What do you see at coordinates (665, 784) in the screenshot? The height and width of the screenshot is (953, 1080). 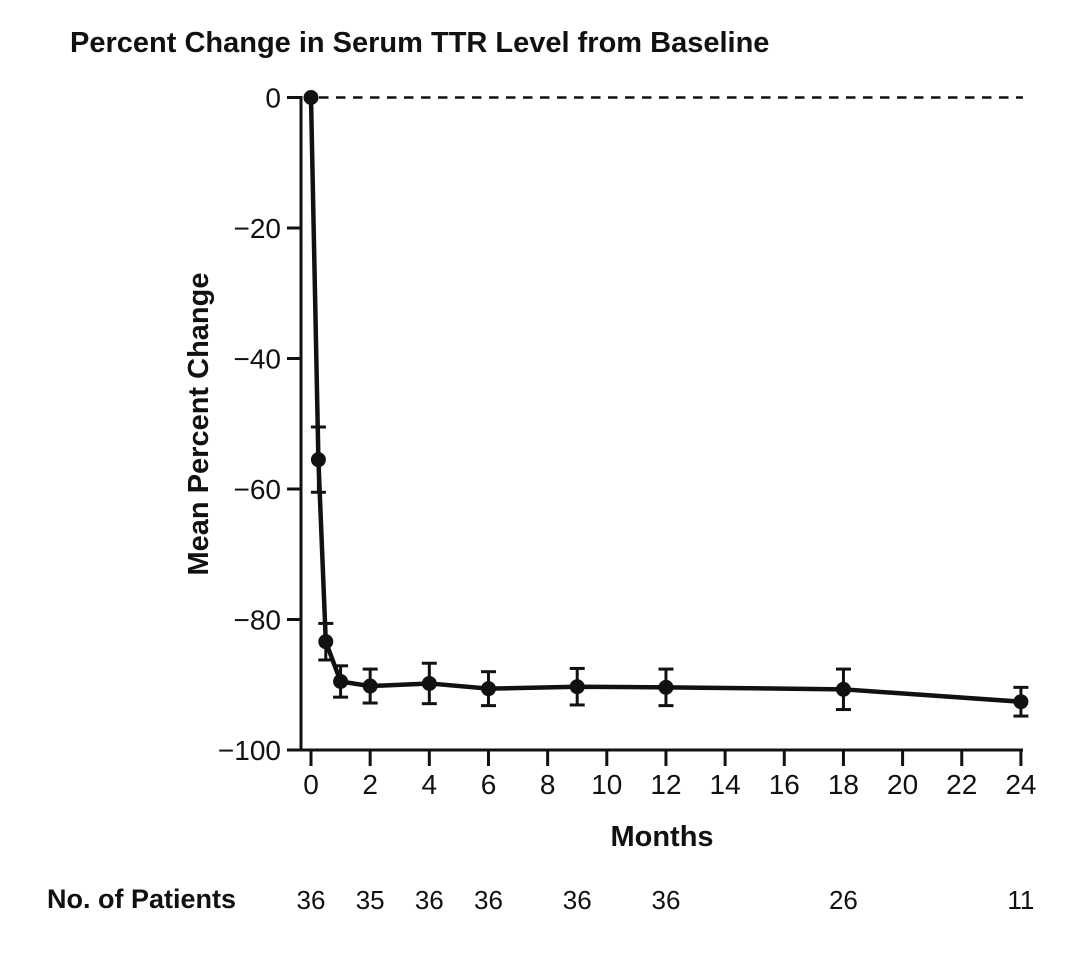 I see `x-tick-label: 12` at bounding box center [665, 784].